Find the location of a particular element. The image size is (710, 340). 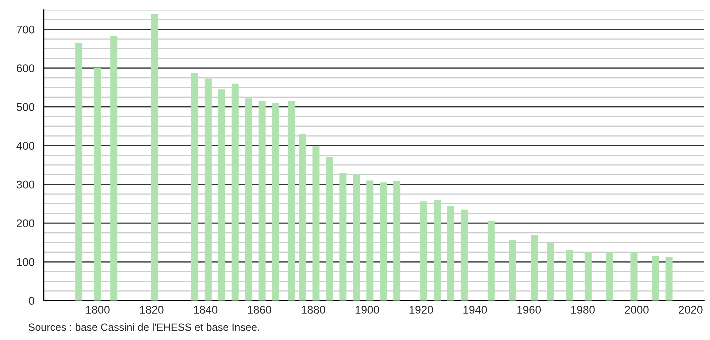

x-tick-label: 1820 is located at coordinates (152, 310).